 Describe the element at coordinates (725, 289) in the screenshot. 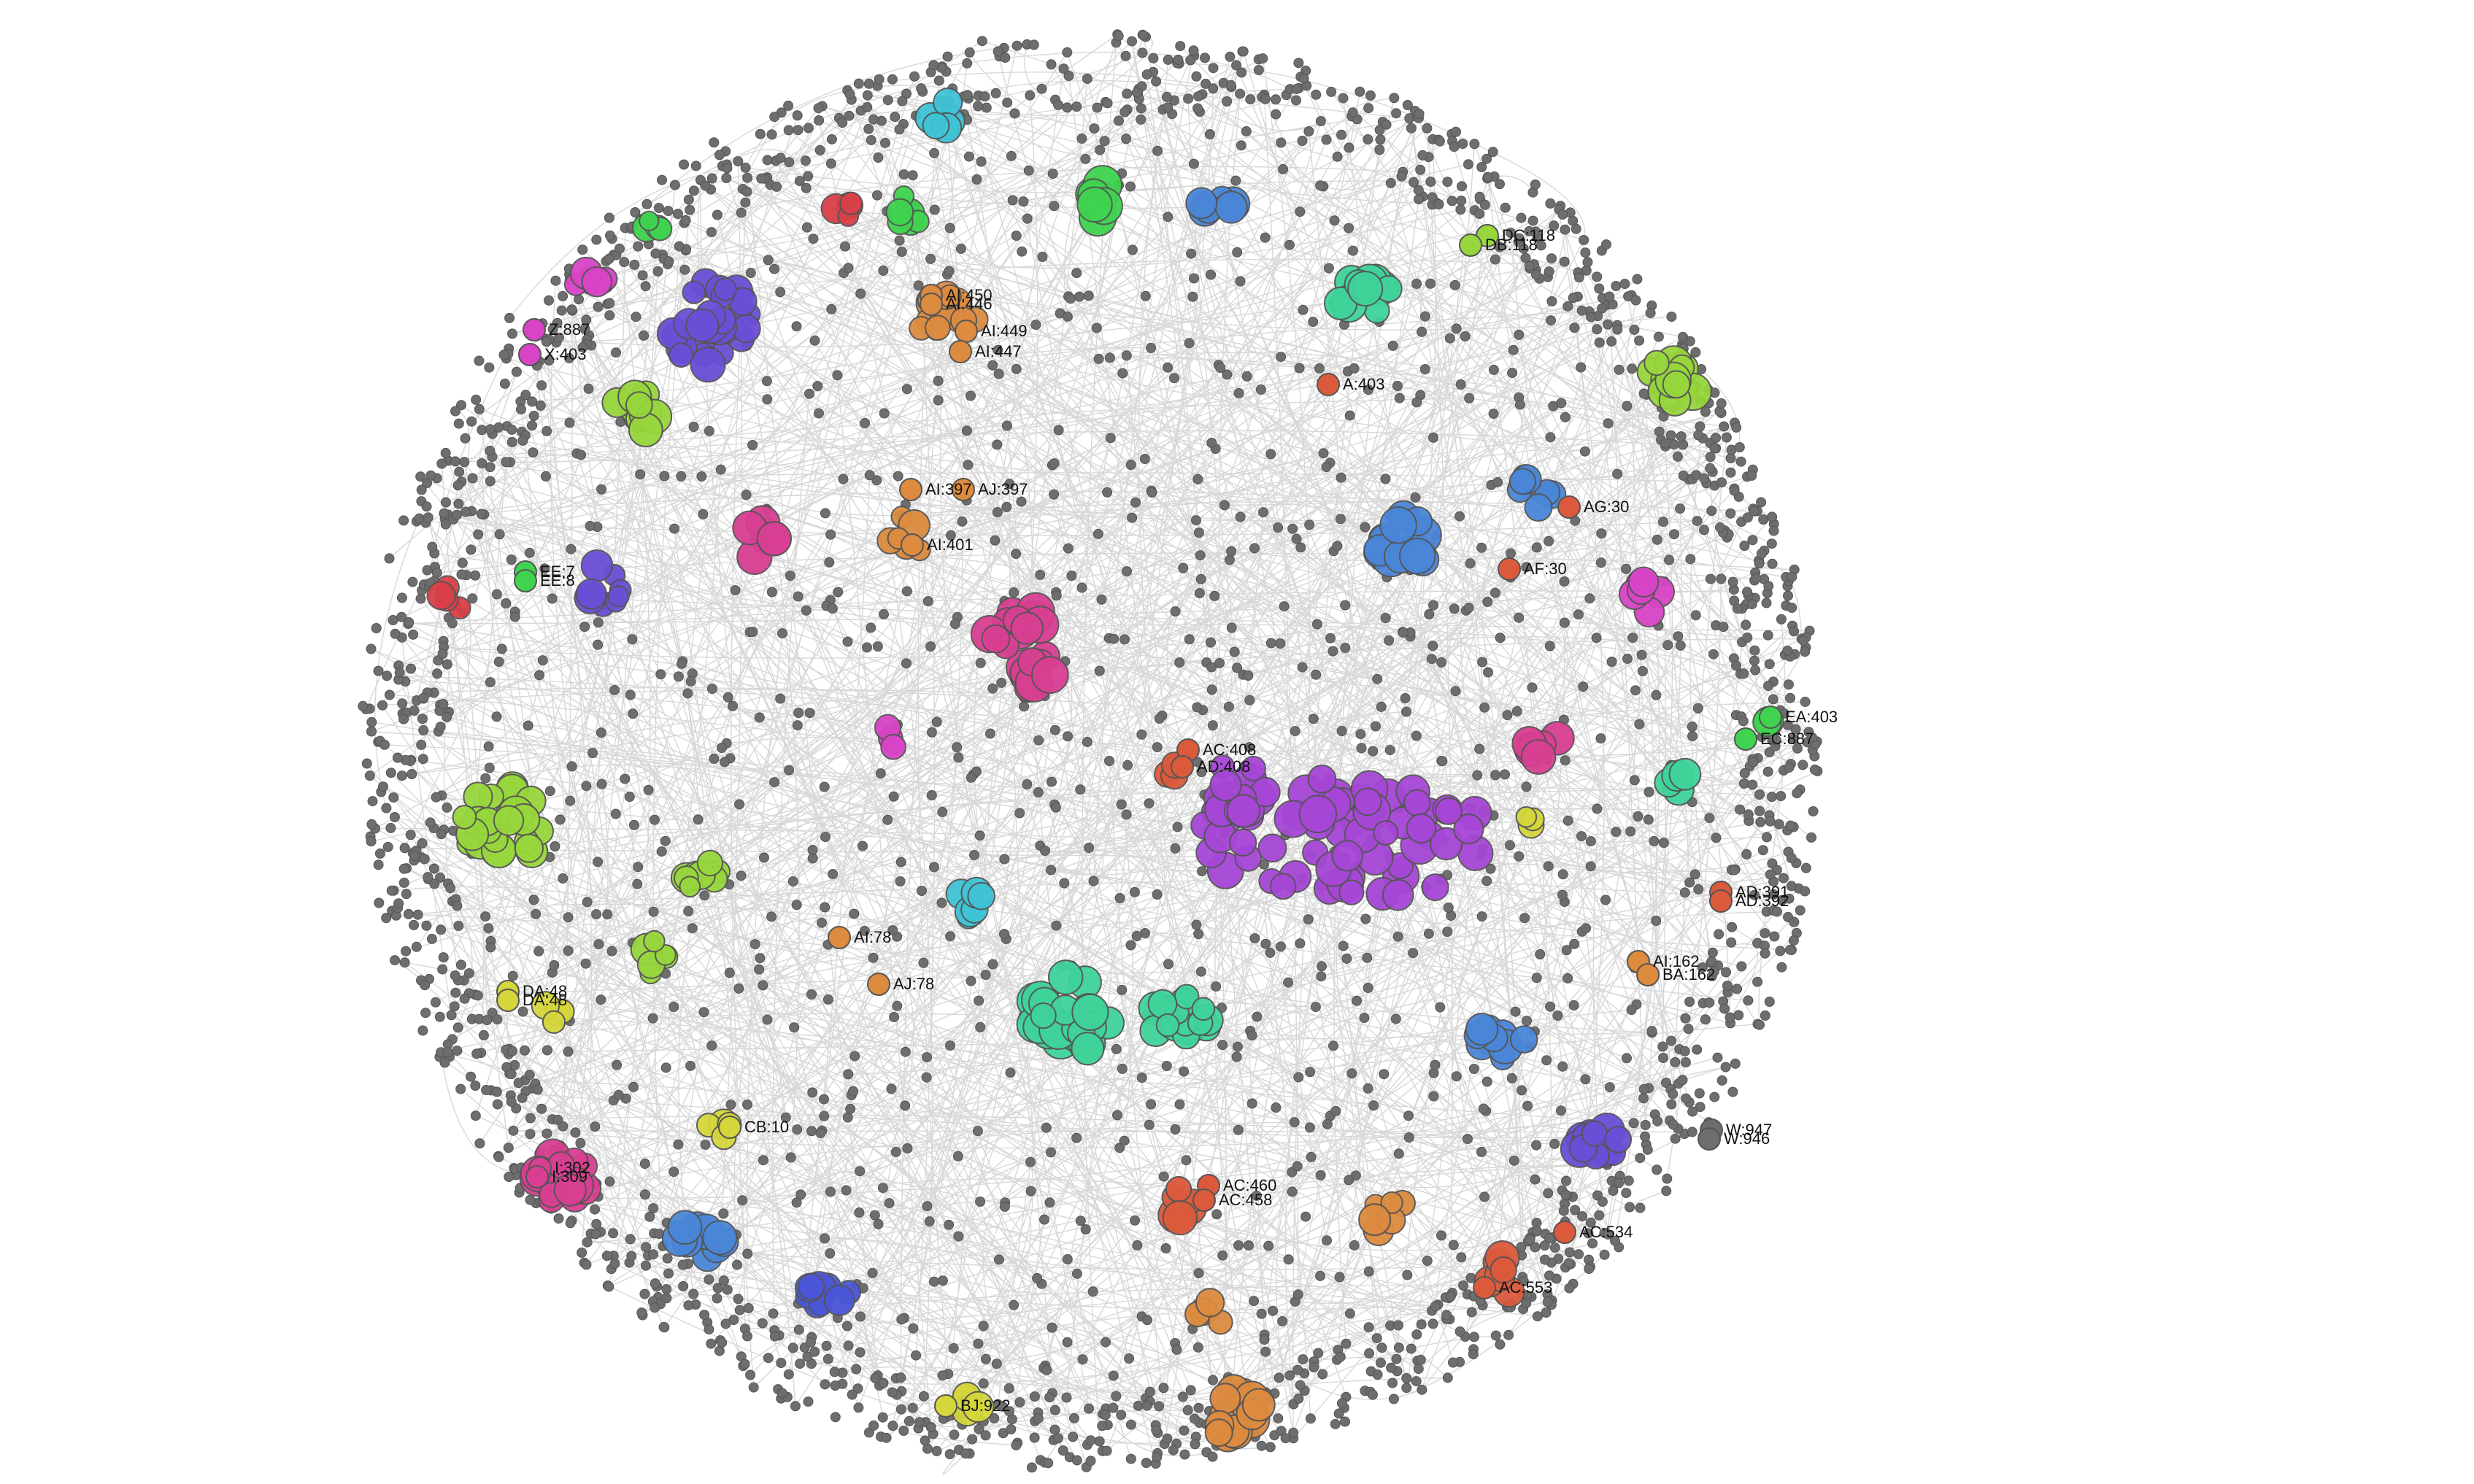

I see `cluster-node-violet` at that location.